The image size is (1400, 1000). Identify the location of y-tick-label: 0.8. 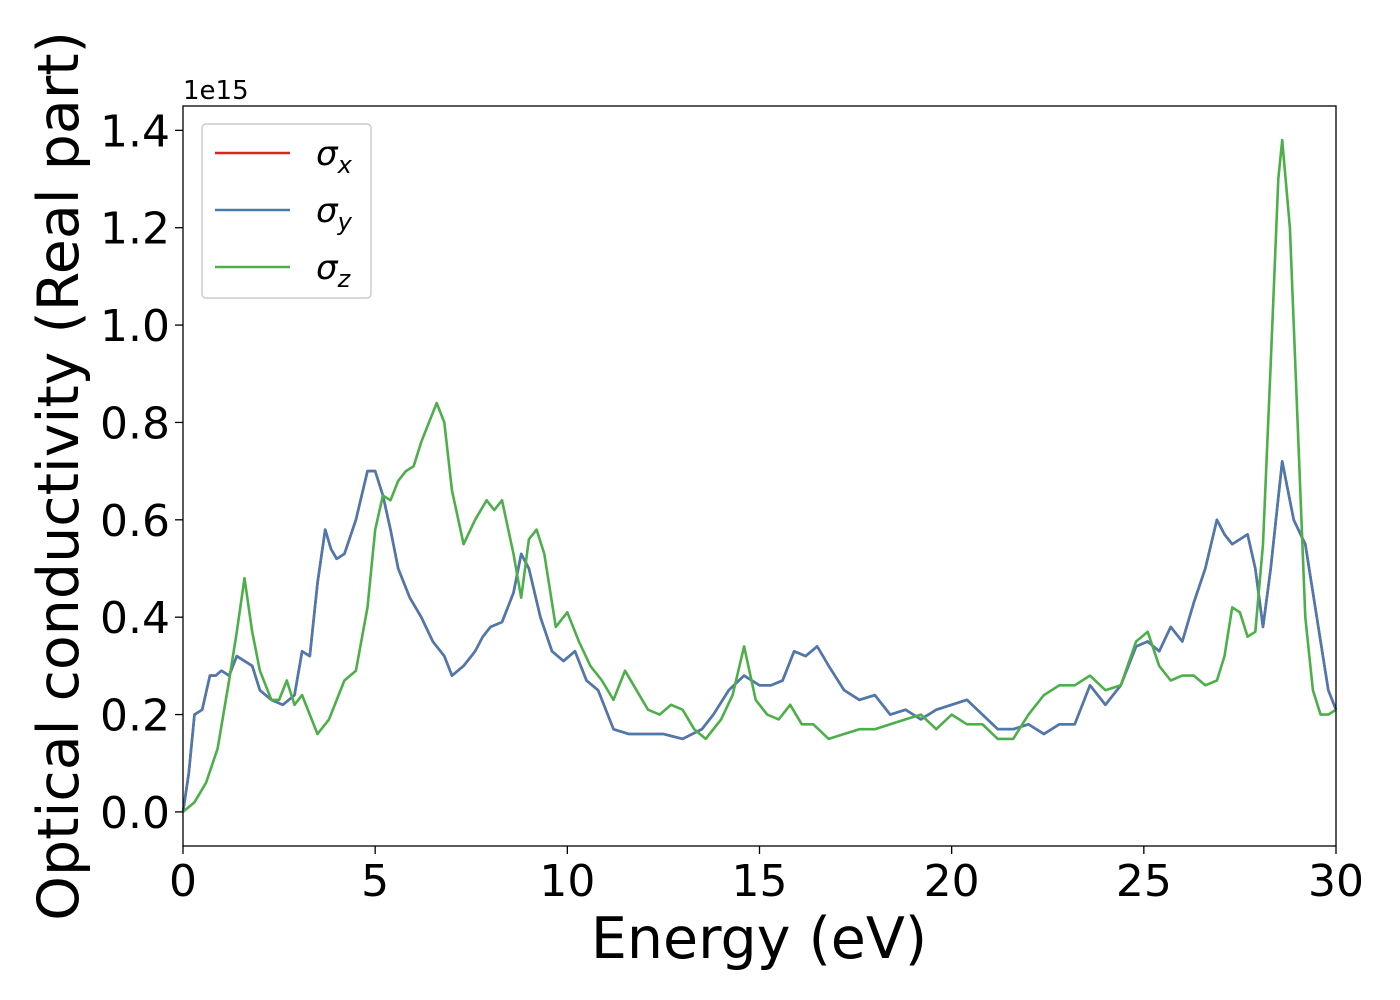
(135, 423).